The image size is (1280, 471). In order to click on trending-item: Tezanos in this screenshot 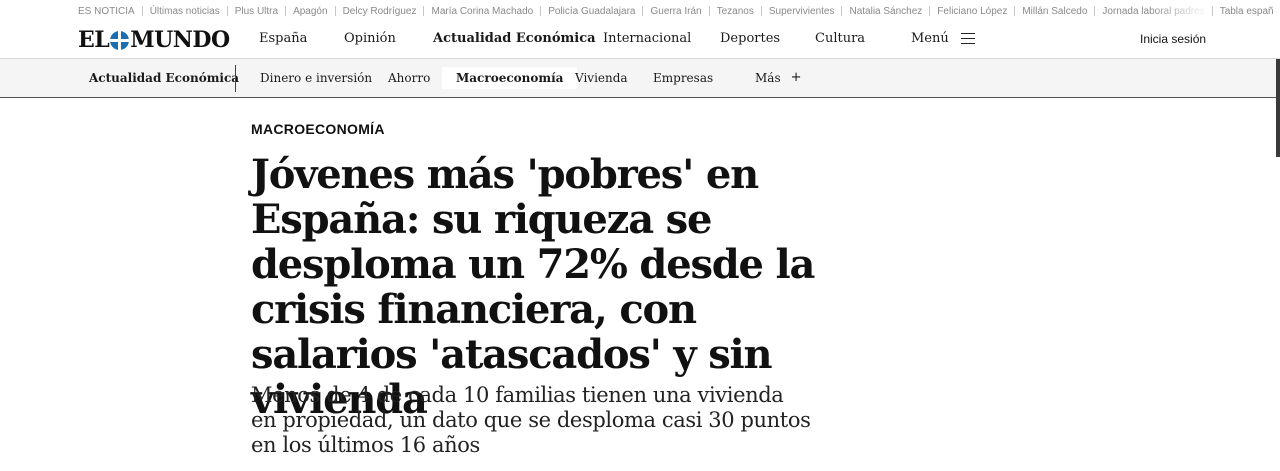, I will do `click(728, 11)`.